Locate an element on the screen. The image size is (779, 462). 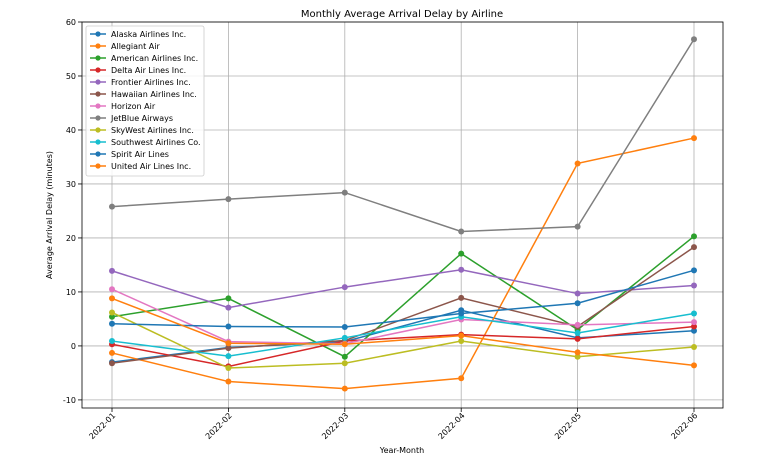
x-tick-label: 2022-04 is located at coordinates (452, 426).